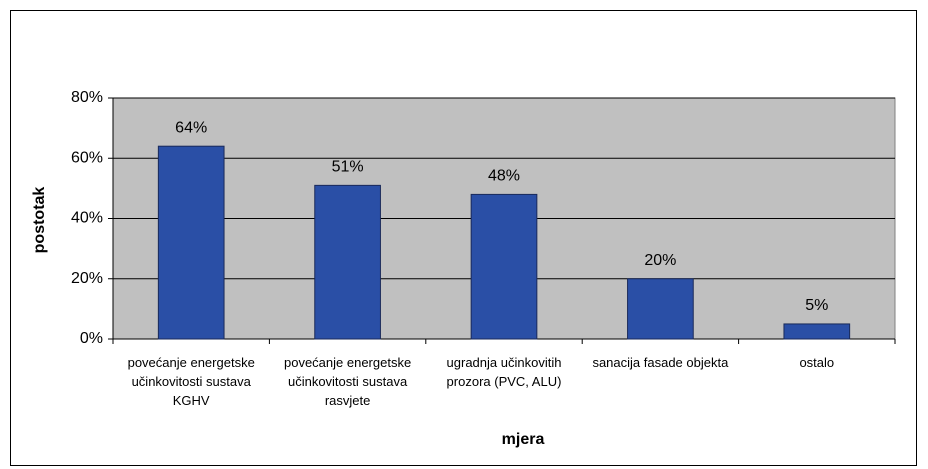 The image size is (928, 469). I want to click on x-tick-label: sanacija fasade objekta, so click(660, 362).